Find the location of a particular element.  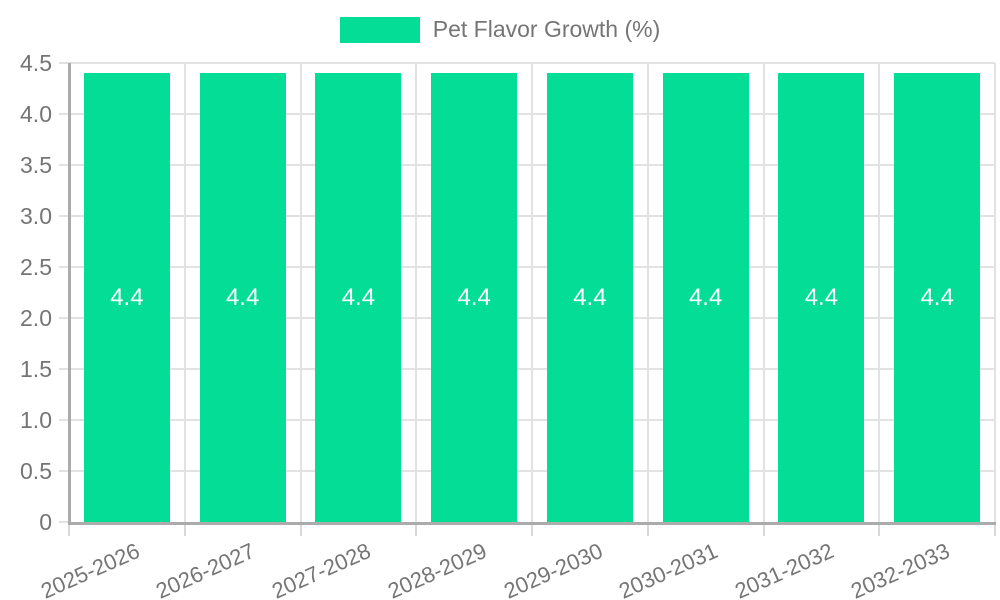

y-tick-label: 0.5 is located at coordinates (36, 471).